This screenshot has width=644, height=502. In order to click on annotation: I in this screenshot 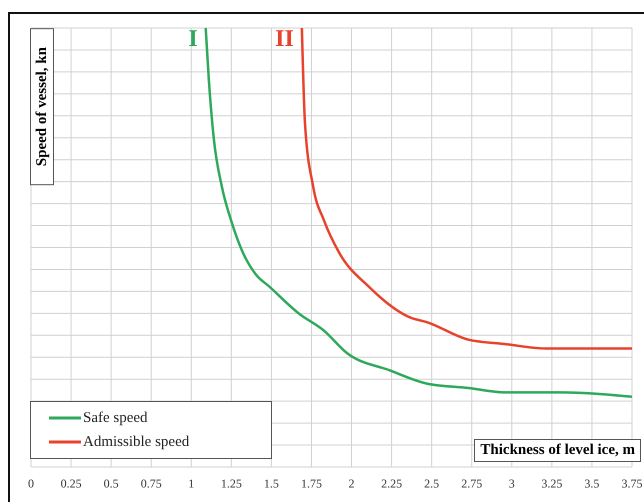, I will do `click(193, 39)`.